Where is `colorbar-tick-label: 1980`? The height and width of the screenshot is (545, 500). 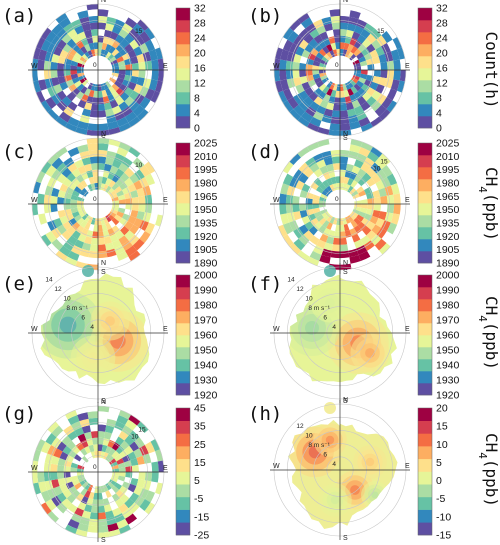
colorbar-tick-label: 1980 is located at coordinates (206, 306).